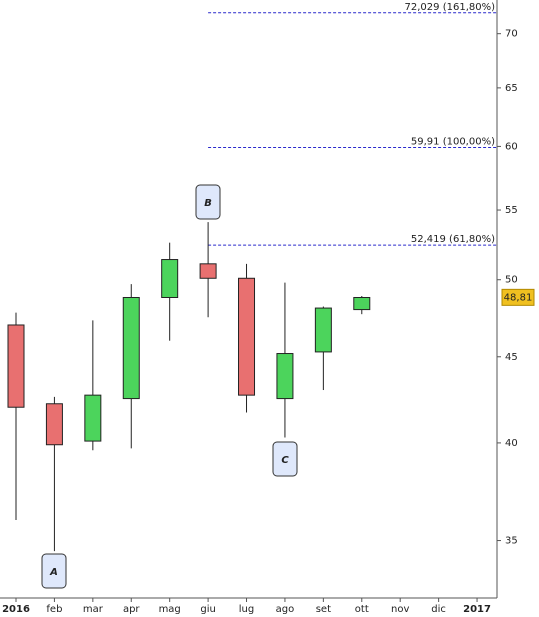  Describe the element at coordinates (511, 34) in the screenshot. I see `y-tick-label: 70` at that location.